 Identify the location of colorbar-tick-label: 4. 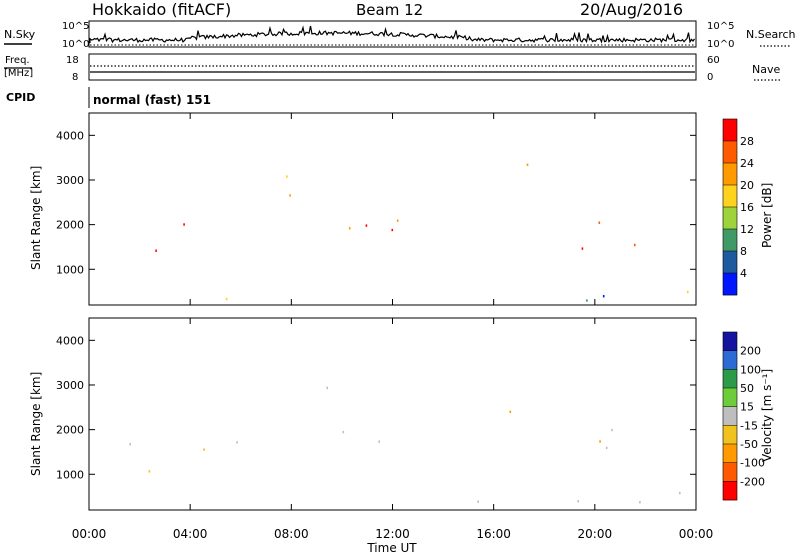
(743, 273).